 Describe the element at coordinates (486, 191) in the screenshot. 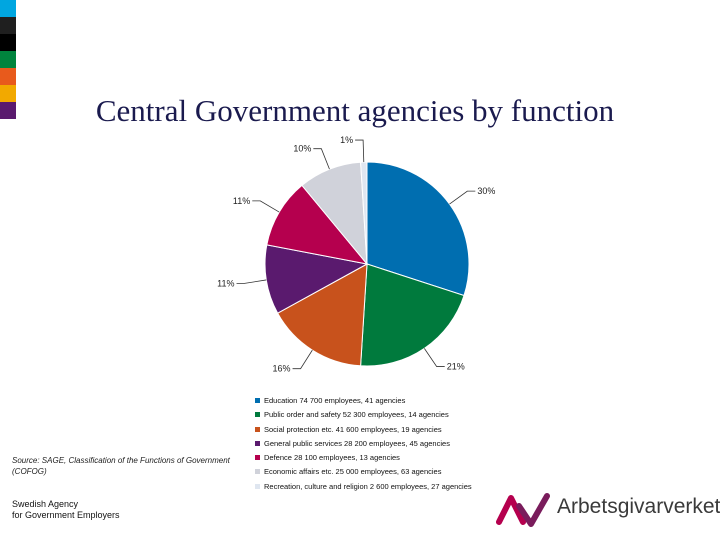

I see `pie-percent-label: 30%` at that location.